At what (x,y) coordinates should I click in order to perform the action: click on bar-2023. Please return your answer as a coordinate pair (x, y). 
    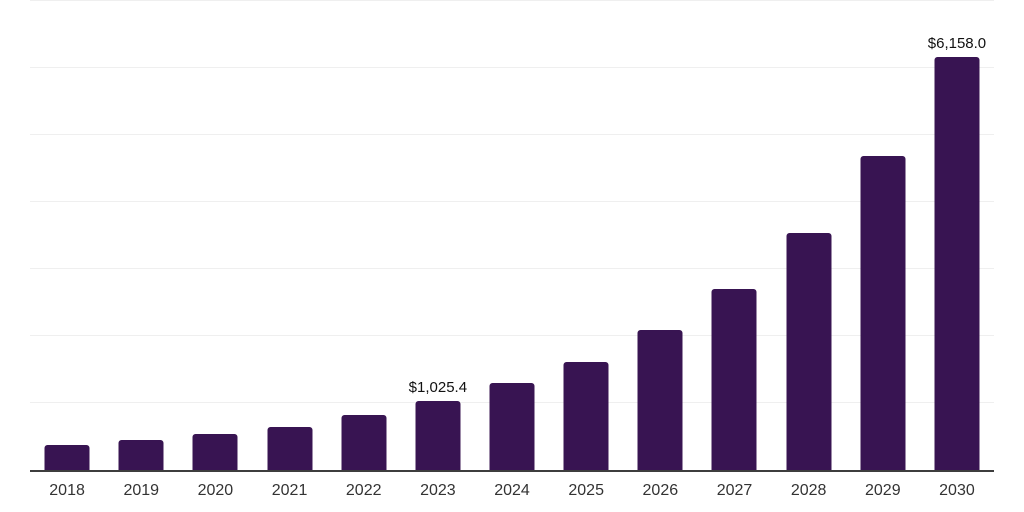
    Looking at the image, I should click on (438, 435).